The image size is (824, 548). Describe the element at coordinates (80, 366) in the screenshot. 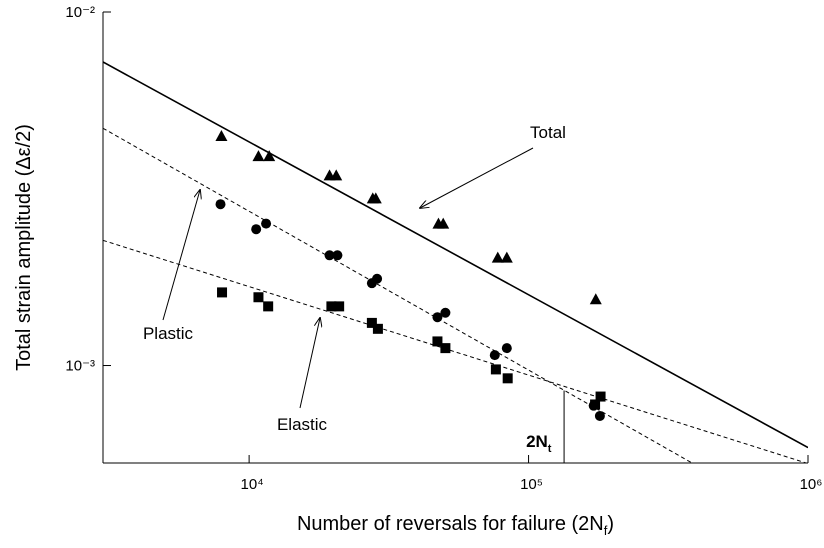

I see `y-tick-label: 10⁻³` at that location.